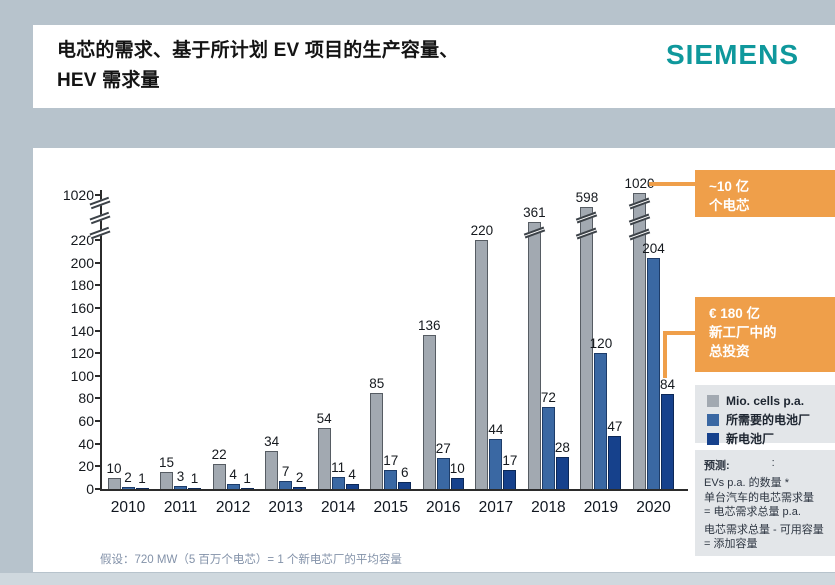 This screenshot has width=835, height=585. Describe the element at coordinates (765, 193) in the screenshot. I see `callout-cells: ~10 亿 个电芯` at that location.